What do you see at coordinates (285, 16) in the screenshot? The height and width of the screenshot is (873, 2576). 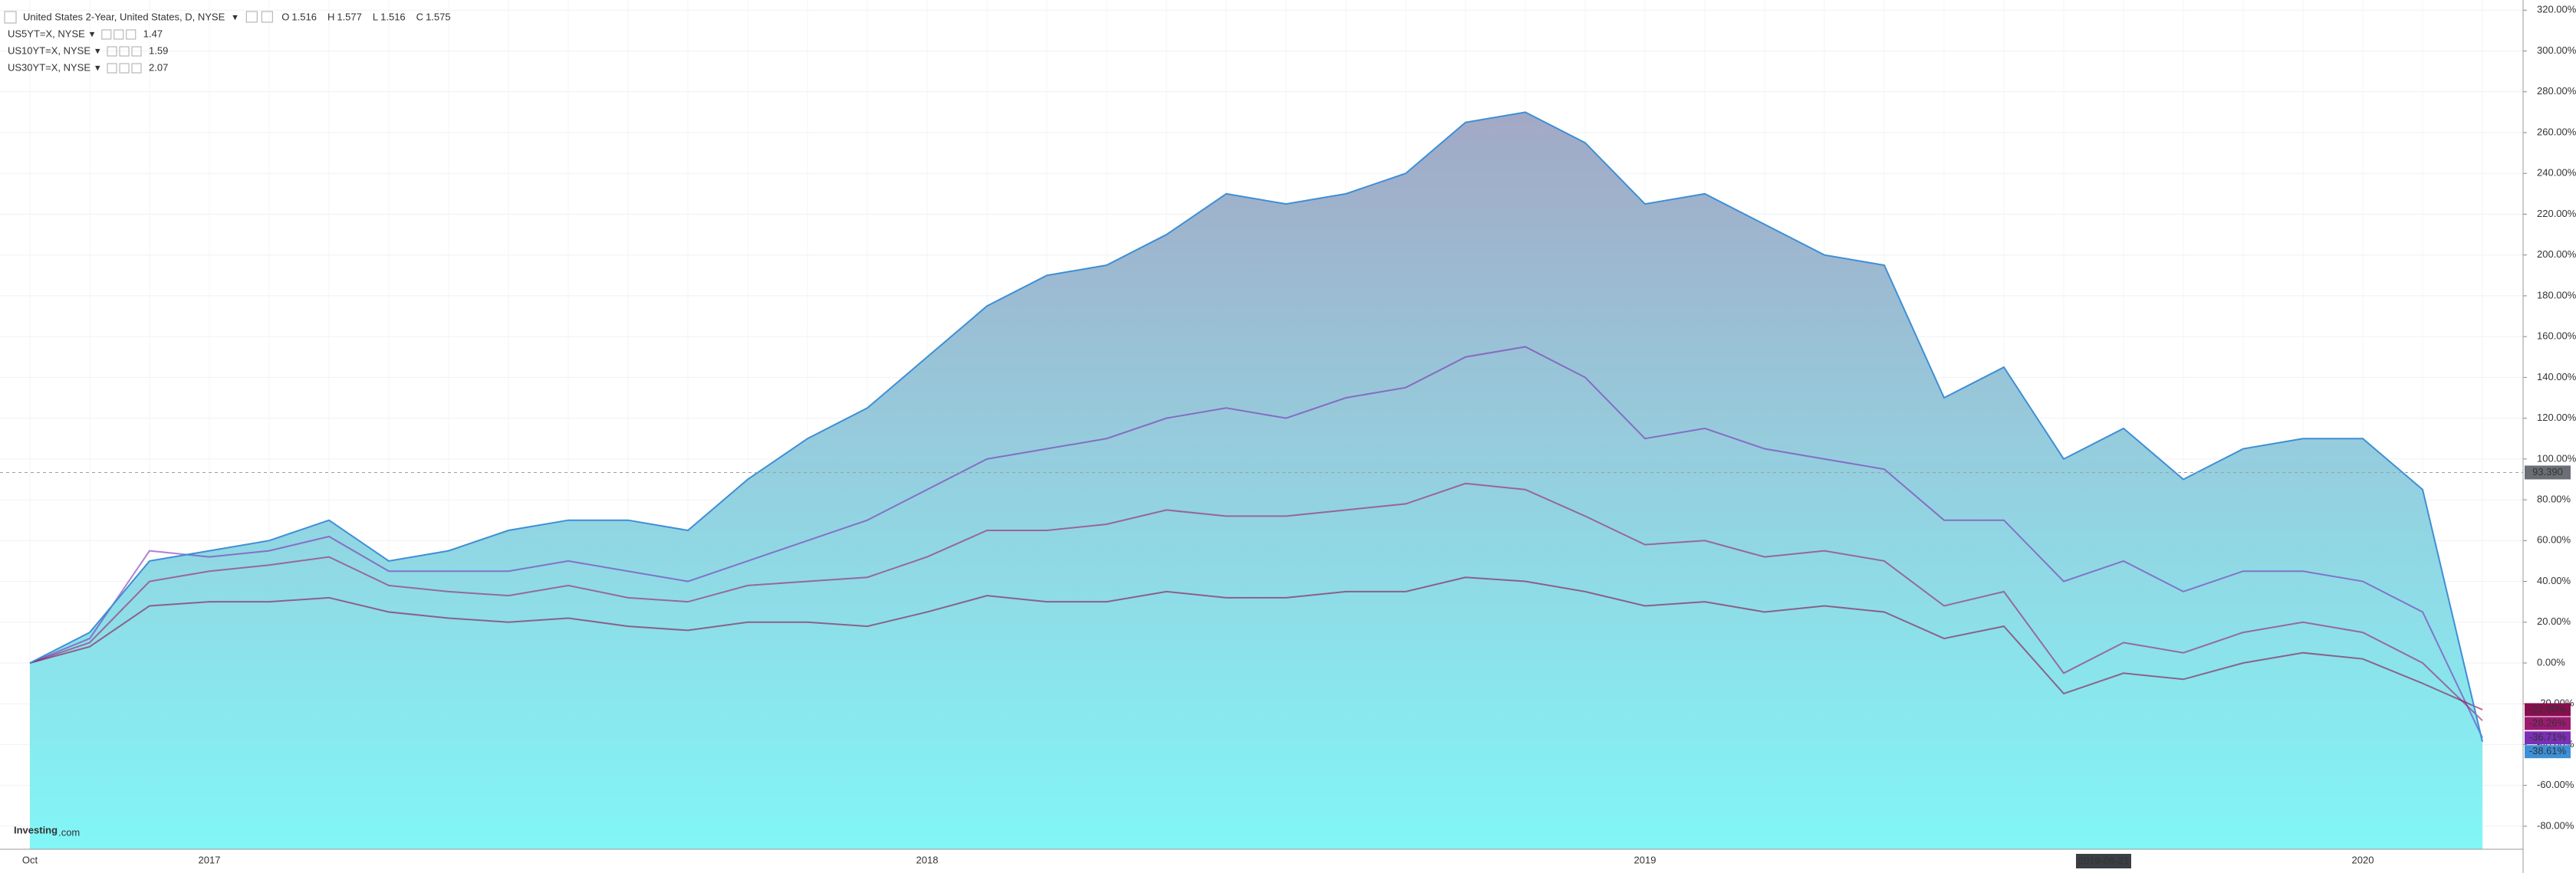 I see `ohlc-label: O` at bounding box center [285, 16].